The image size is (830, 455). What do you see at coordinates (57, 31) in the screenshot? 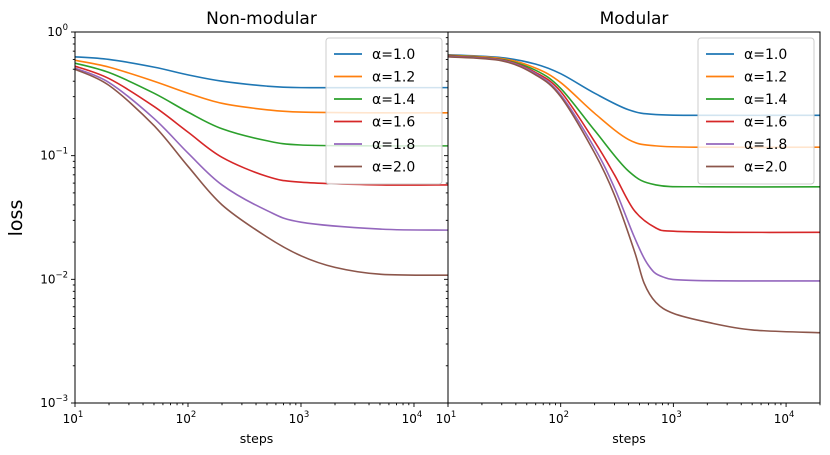
I see `y-tick-label: 10⁰` at bounding box center [57, 31].